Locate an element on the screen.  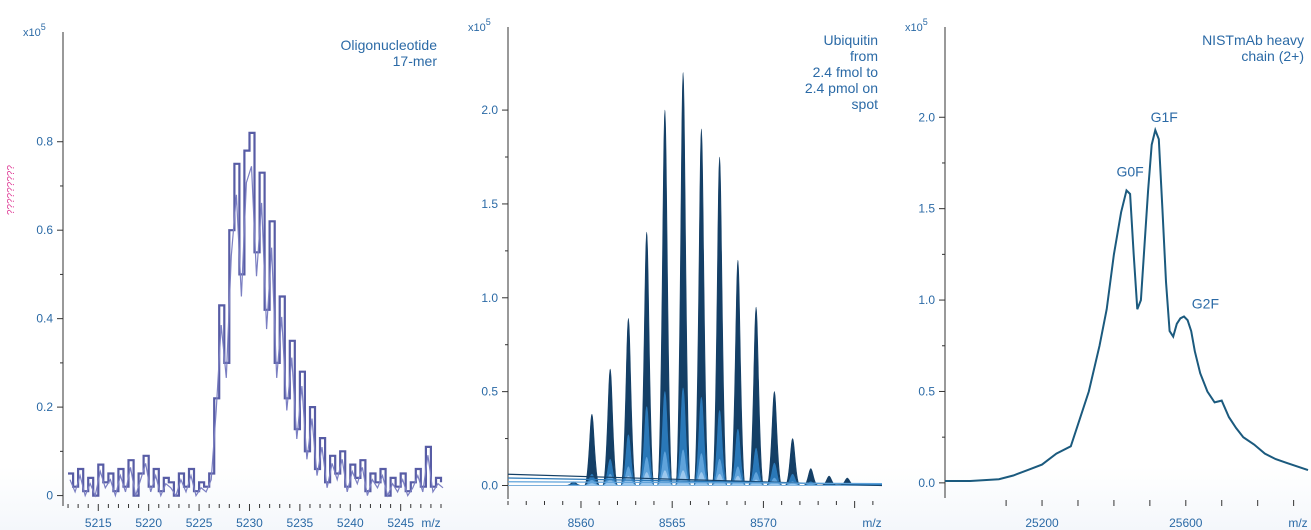
chart-title-line: NISTmAb heavy is located at coordinates (1253, 40).